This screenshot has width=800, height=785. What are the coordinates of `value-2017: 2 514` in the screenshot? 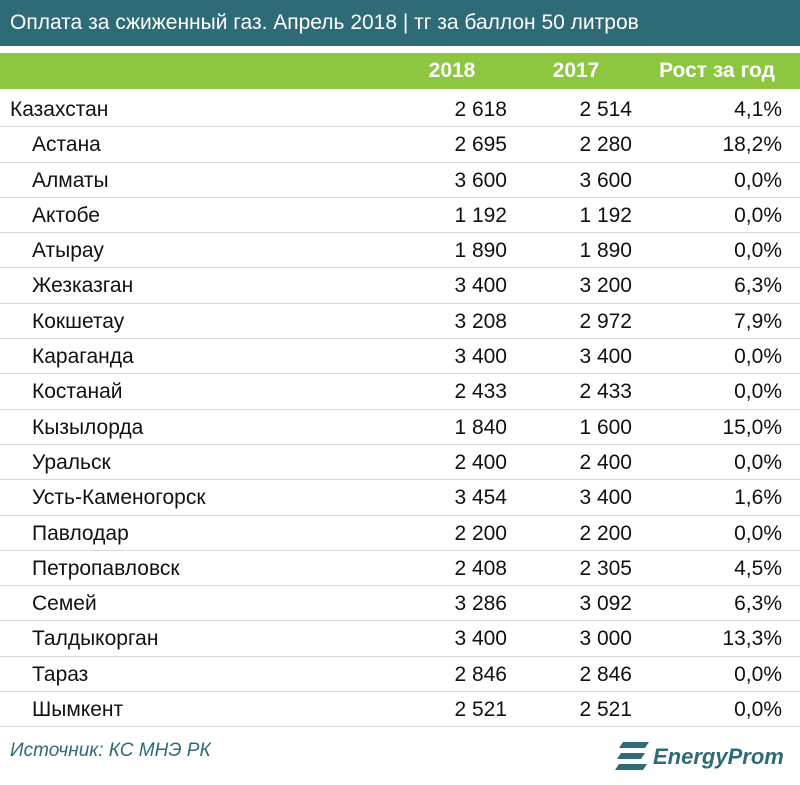 It's located at (605, 109).